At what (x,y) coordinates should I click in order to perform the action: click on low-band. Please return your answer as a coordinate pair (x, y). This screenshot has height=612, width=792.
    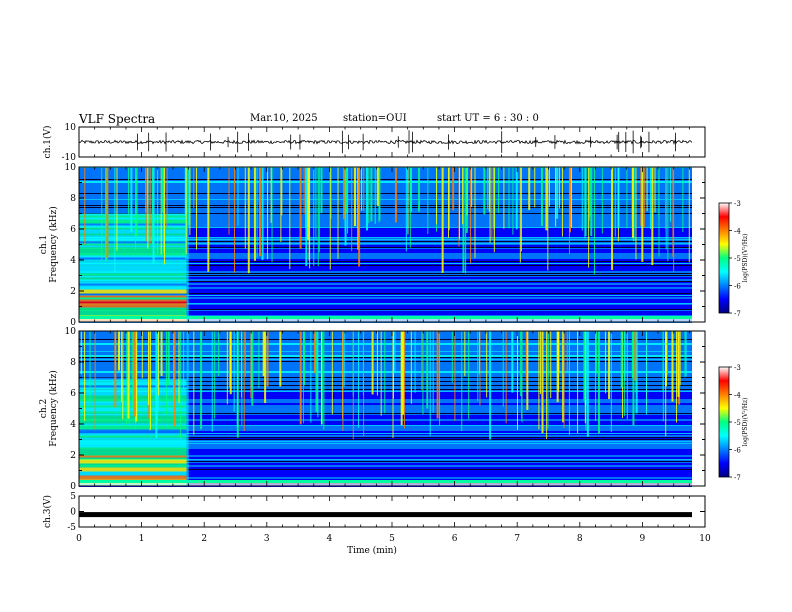
    Looking at the image, I should click on (385, 320).